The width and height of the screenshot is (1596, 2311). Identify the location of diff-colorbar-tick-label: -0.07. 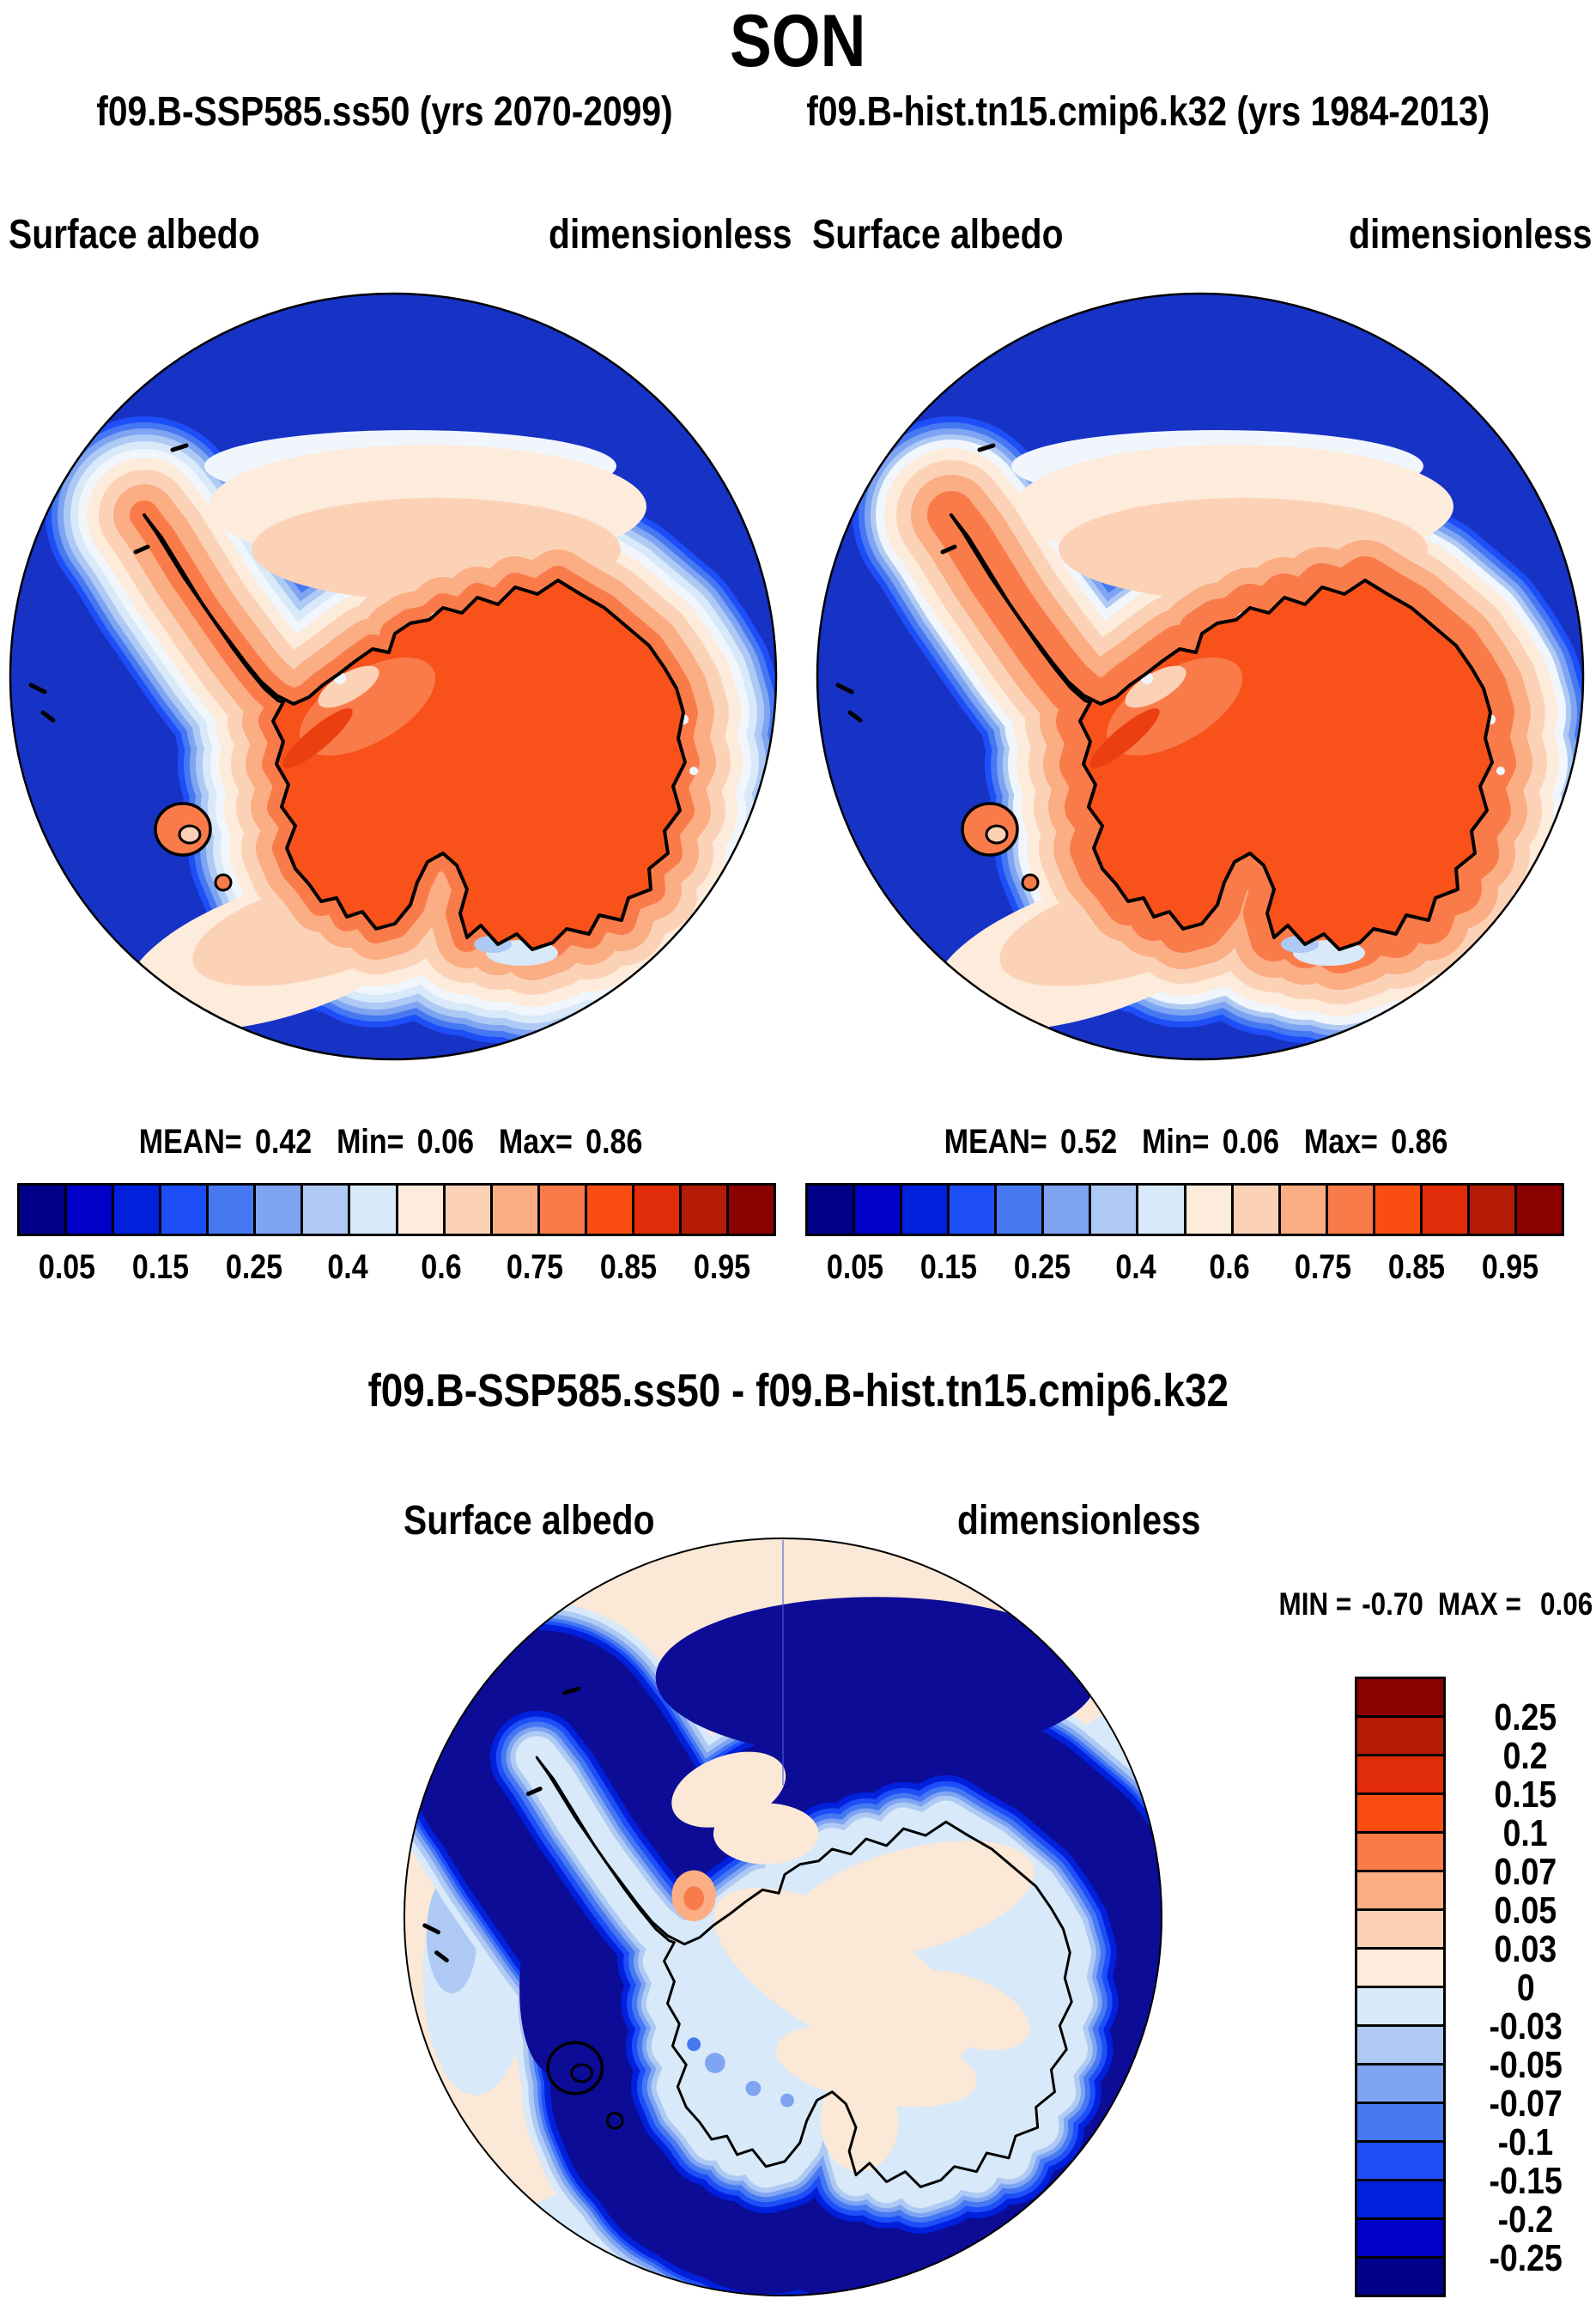
(1524, 2104).